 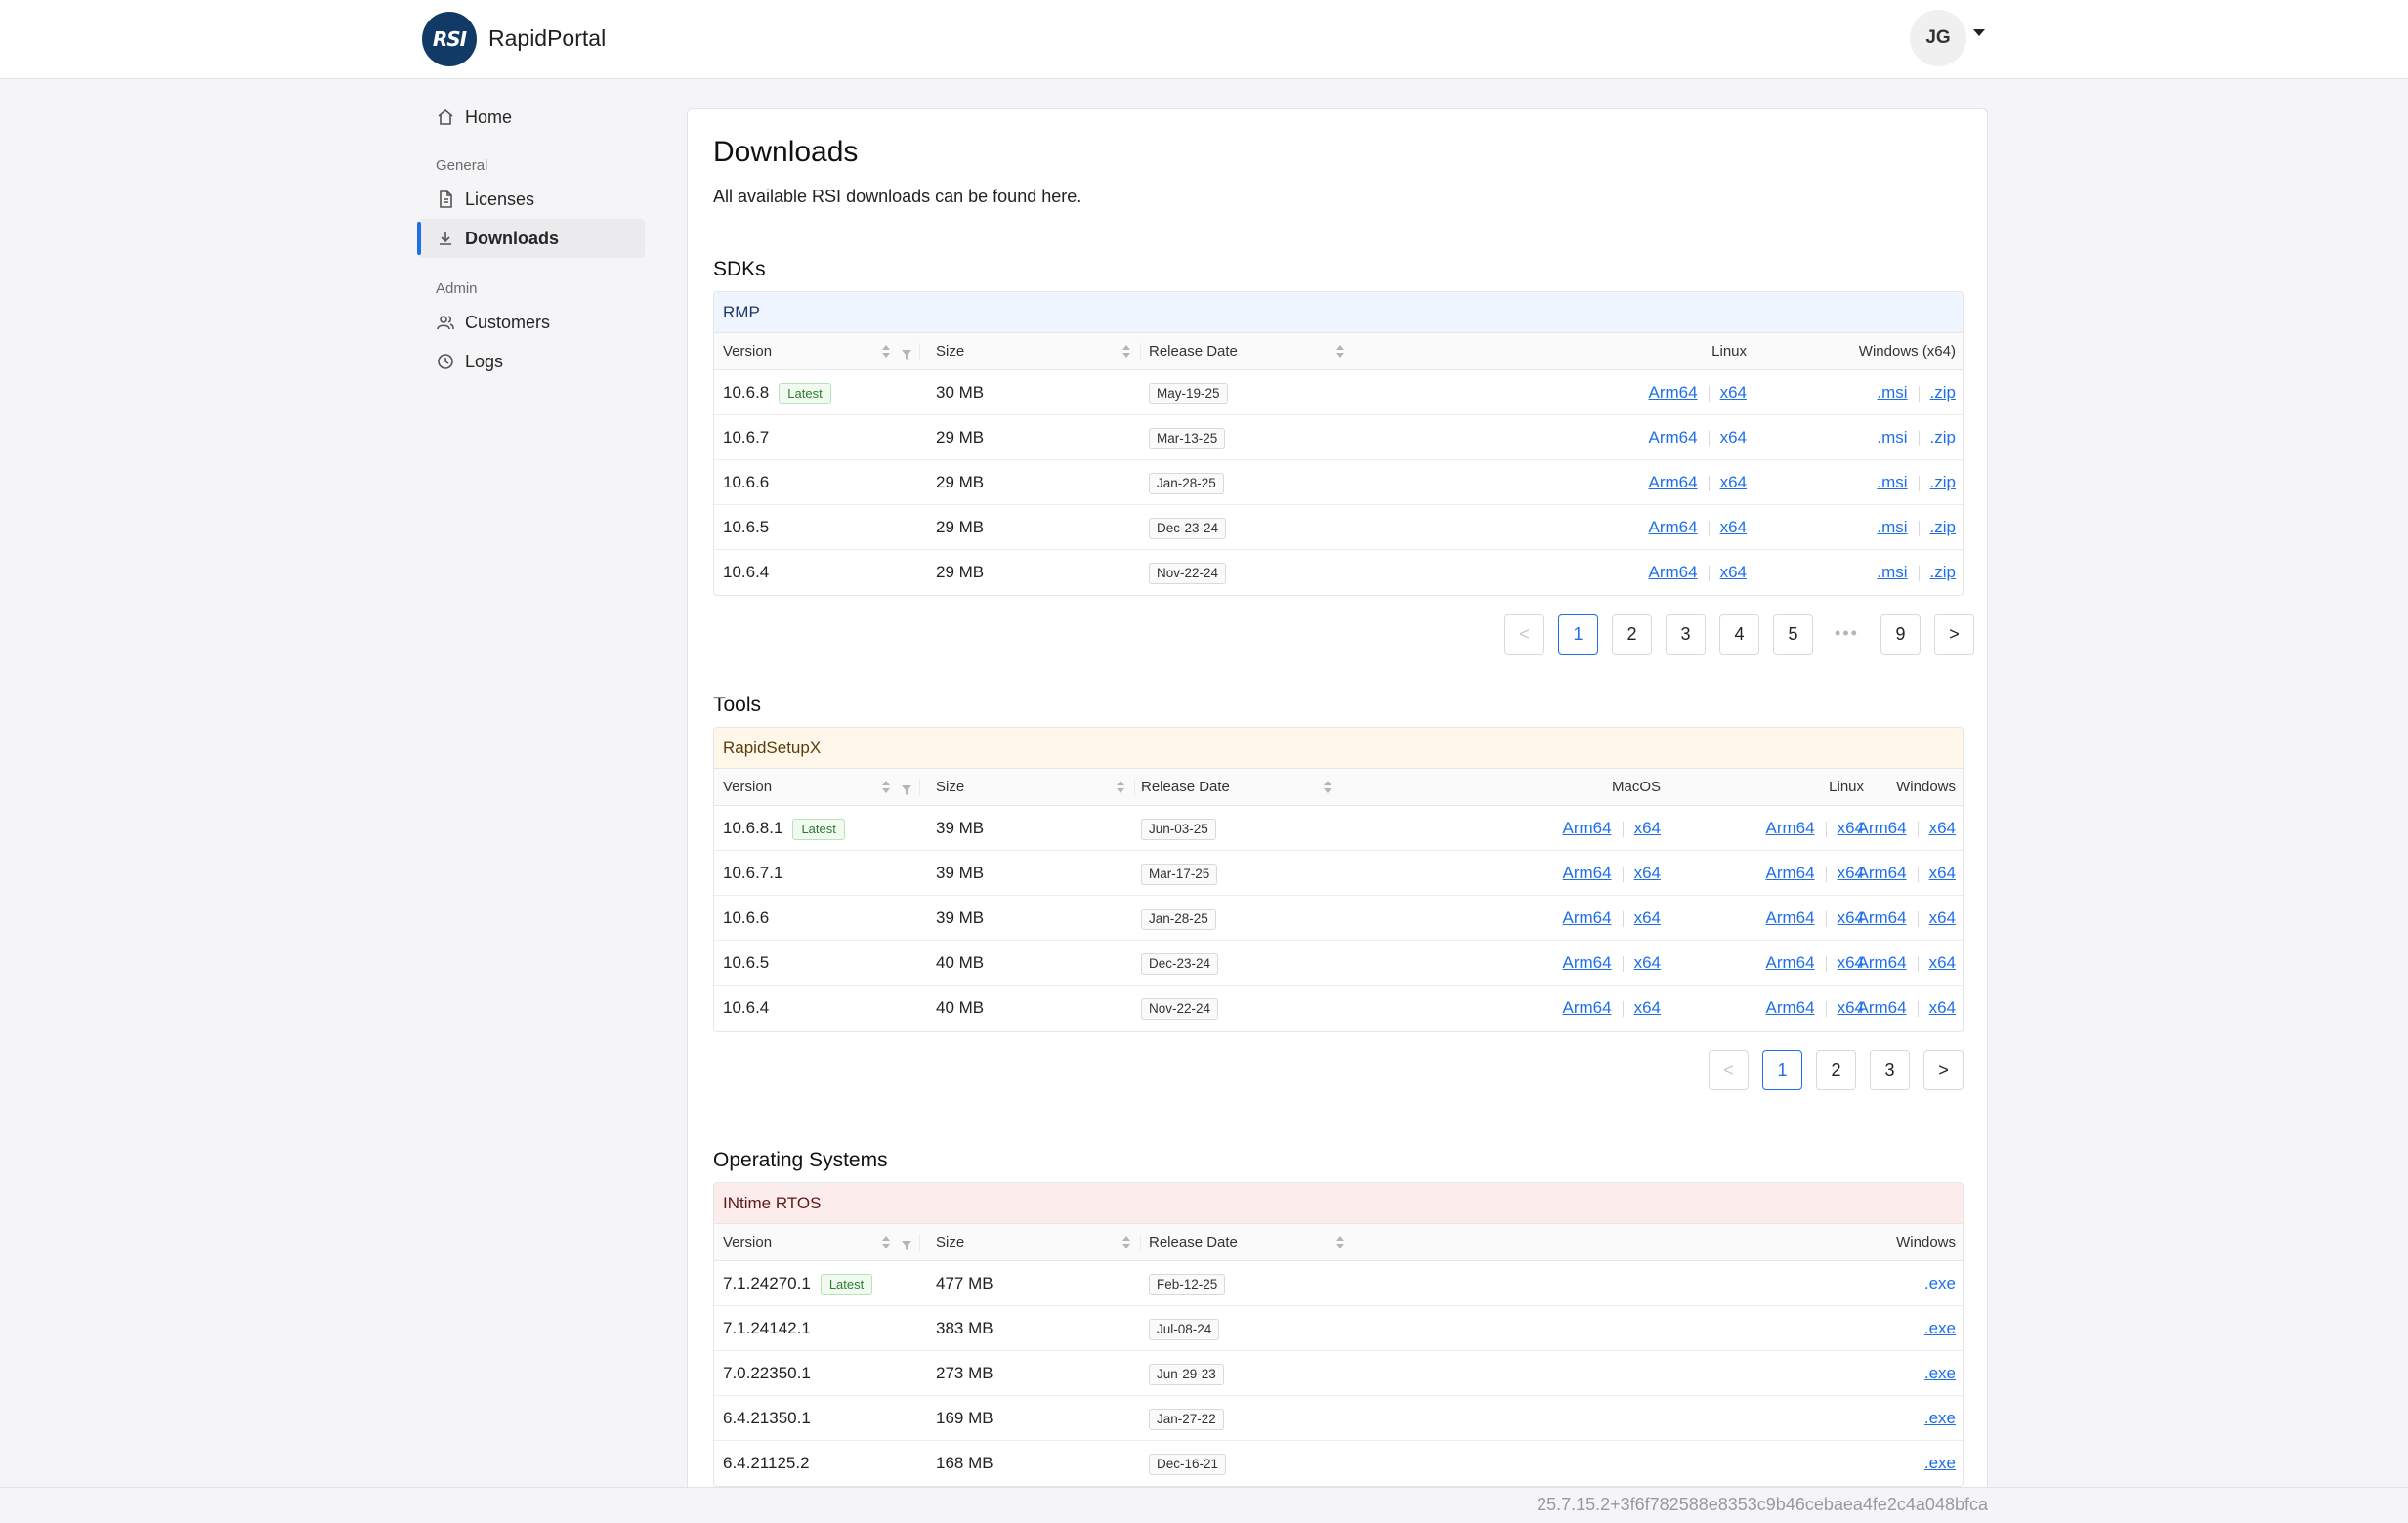 What do you see at coordinates (531, 117) in the screenshot?
I see `sidebar-item-home: Home` at bounding box center [531, 117].